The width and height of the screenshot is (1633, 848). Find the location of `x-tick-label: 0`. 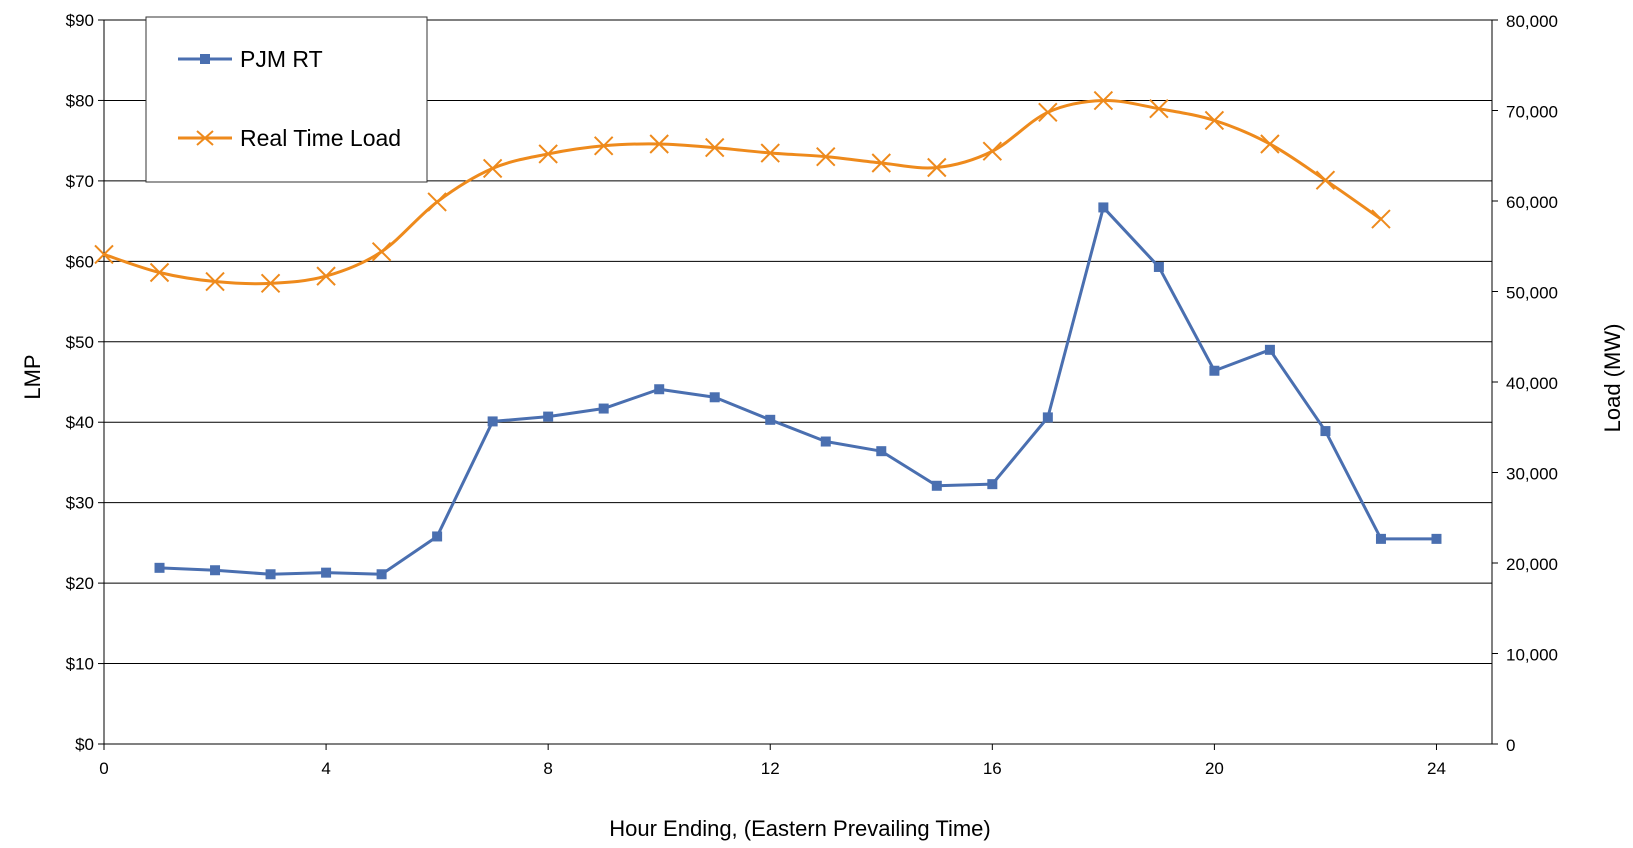

x-tick-label: 0 is located at coordinates (103, 768).